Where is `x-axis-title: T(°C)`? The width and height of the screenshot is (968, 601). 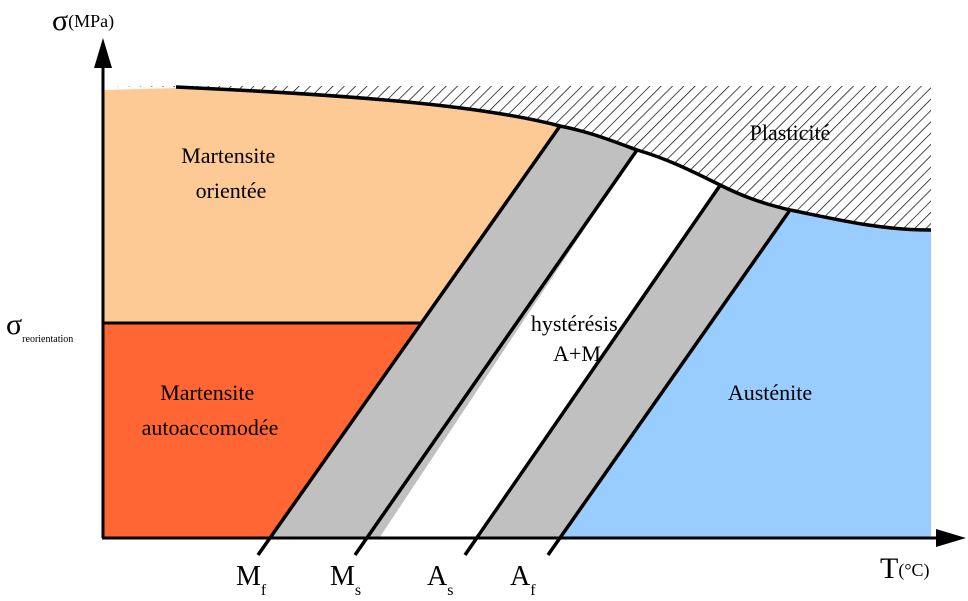 x-axis-title: T(°C) is located at coordinates (905, 568).